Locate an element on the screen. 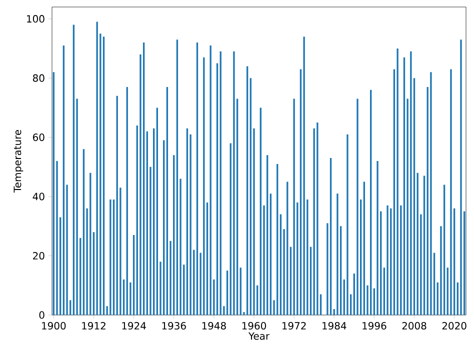  y-tick-label: 60 is located at coordinates (38, 138).